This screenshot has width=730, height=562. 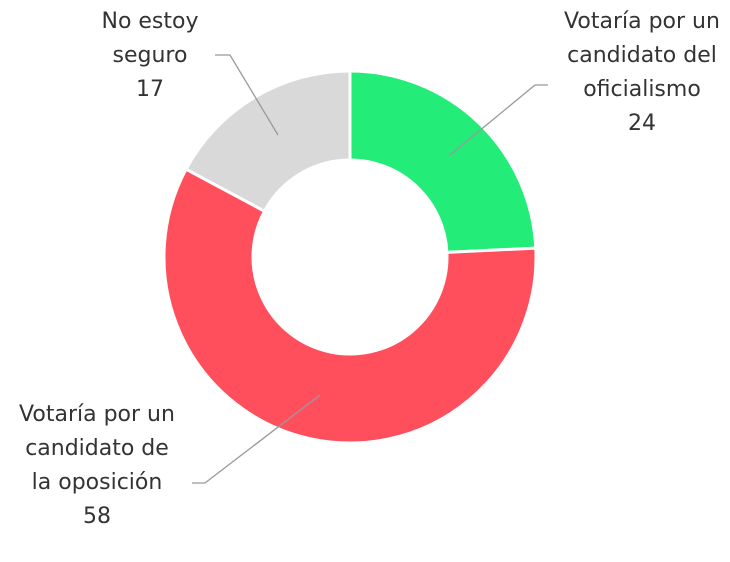 I want to click on slice-label: No estoy seguro 17, so click(x=150, y=56).